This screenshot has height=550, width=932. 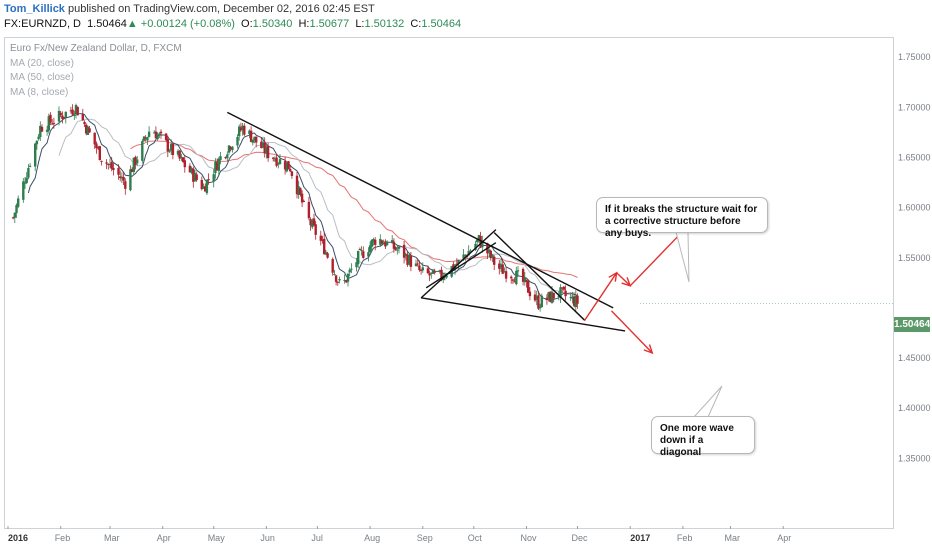 I want to click on wedge-lower-line, so click(x=461, y=265).